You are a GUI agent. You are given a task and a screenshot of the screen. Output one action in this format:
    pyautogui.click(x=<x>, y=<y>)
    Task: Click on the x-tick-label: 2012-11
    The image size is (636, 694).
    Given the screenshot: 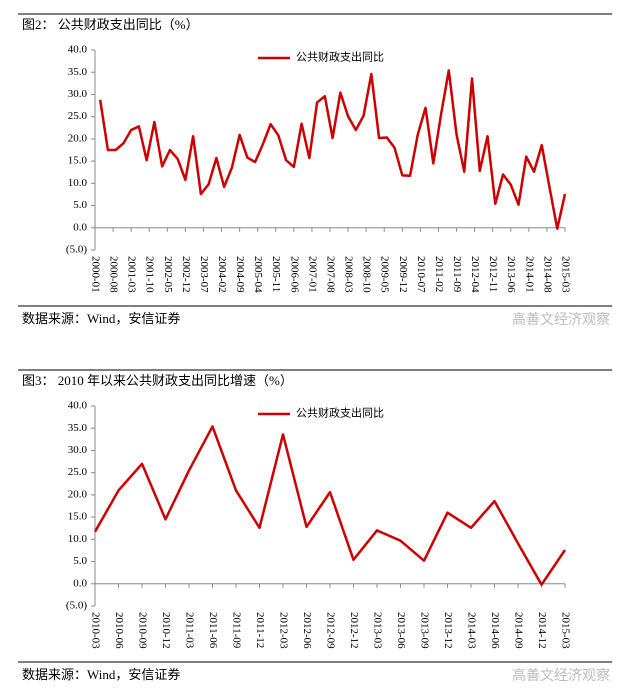 What is the action you would take?
    pyautogui.click(x=493, y=274)
    